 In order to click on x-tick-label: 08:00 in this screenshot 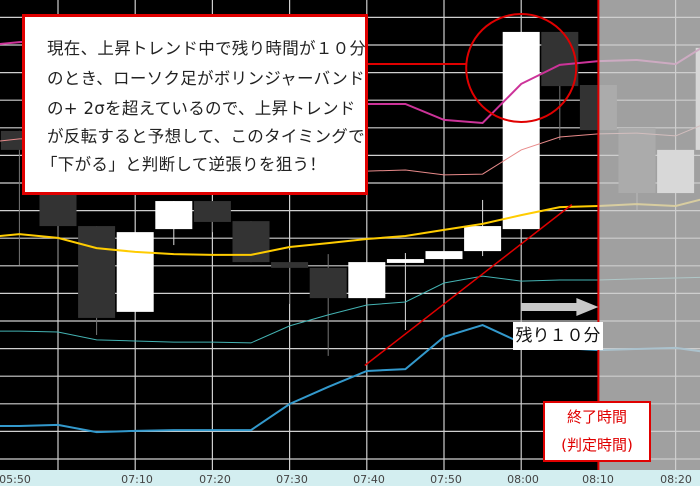, I will do `click(523, 479)`.